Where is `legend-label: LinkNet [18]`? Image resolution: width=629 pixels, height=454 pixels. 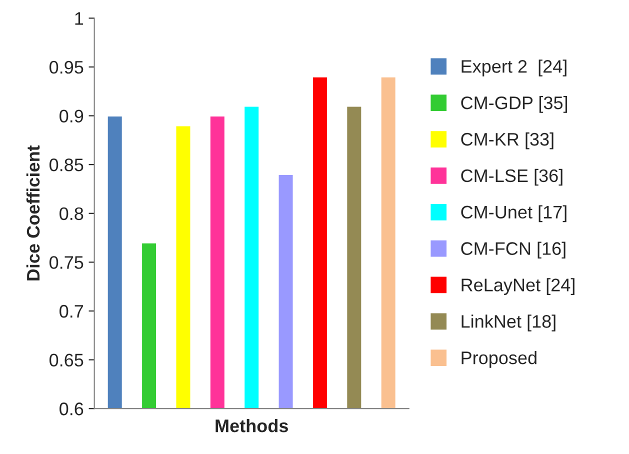 legend-label: LinkNet [18] is located at coordinates (509, 323).